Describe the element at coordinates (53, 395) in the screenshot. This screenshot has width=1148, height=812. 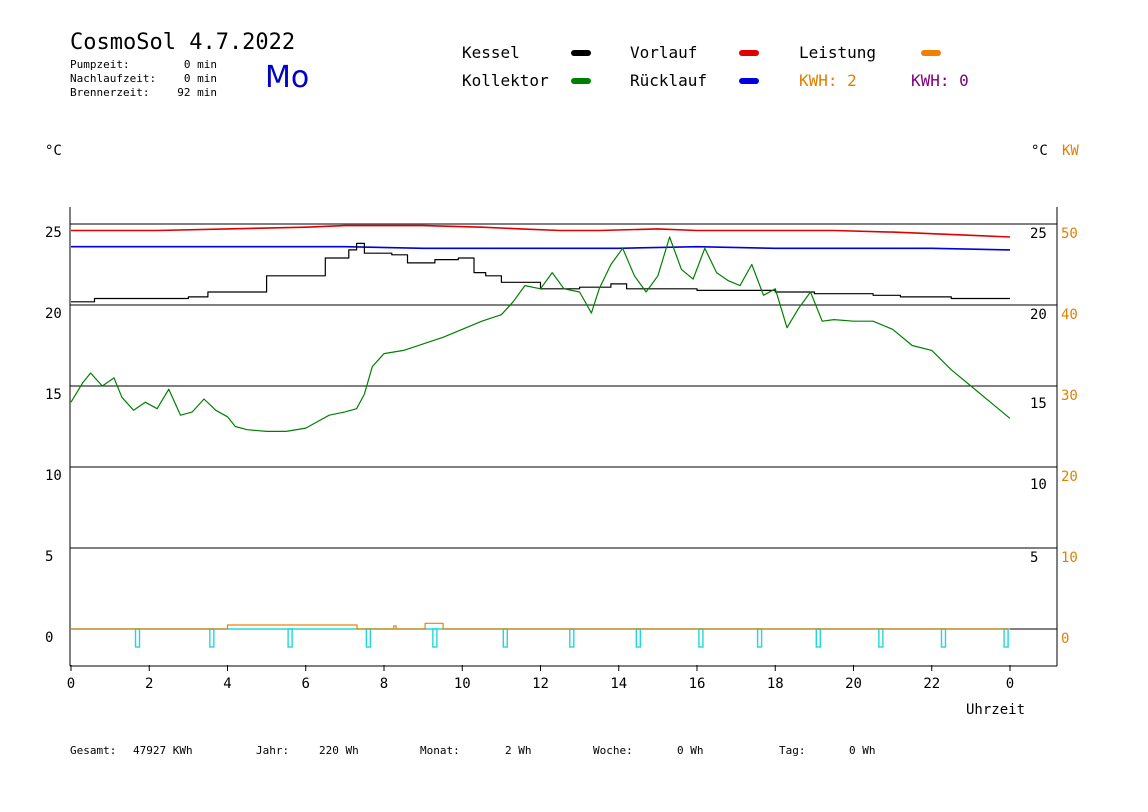
I see `y-left-tick-label: 15` at that location.